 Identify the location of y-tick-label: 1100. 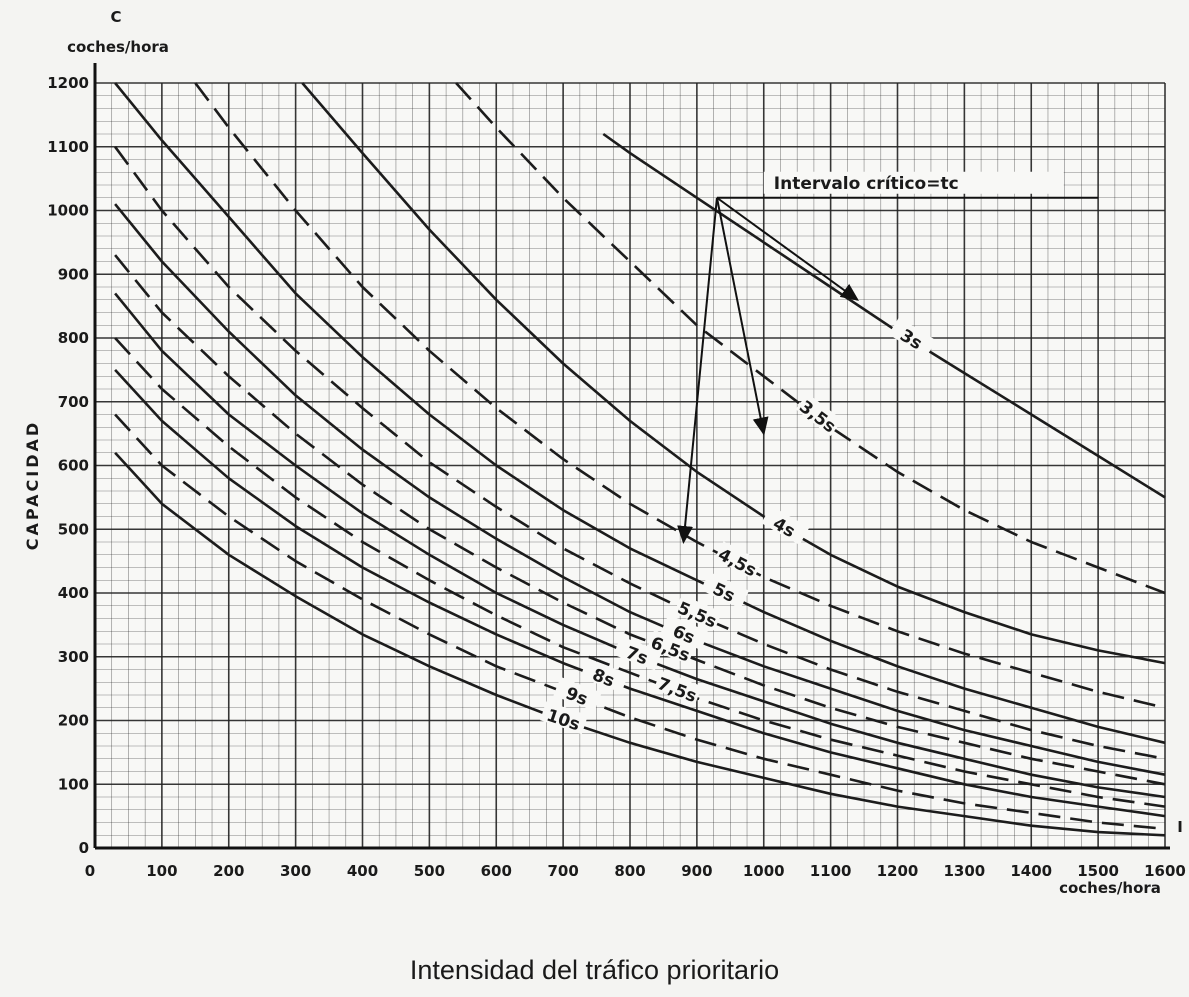
(68, 147).